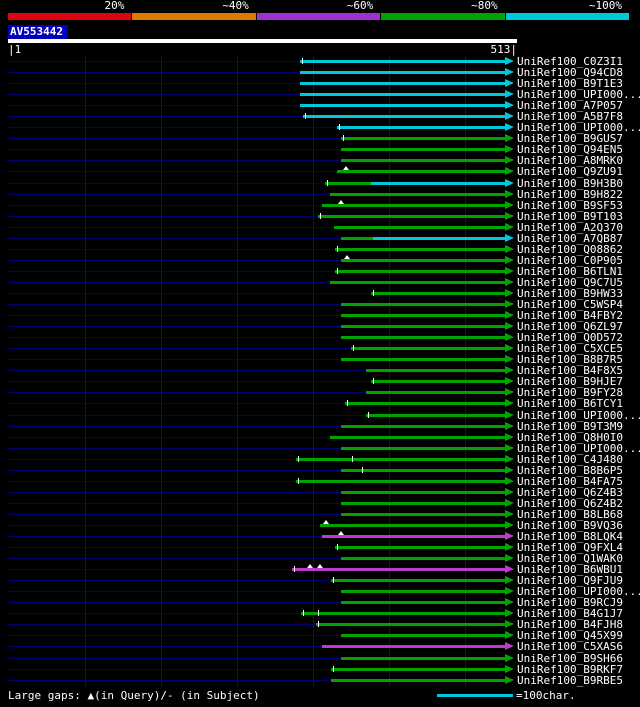 This screenshot has height=707, width=640. What do you see at coordinates (570, 426) in the screenshot?
I see `hit-label-link: UniRef100_B9T3M9` at bounding box center [570, 426].